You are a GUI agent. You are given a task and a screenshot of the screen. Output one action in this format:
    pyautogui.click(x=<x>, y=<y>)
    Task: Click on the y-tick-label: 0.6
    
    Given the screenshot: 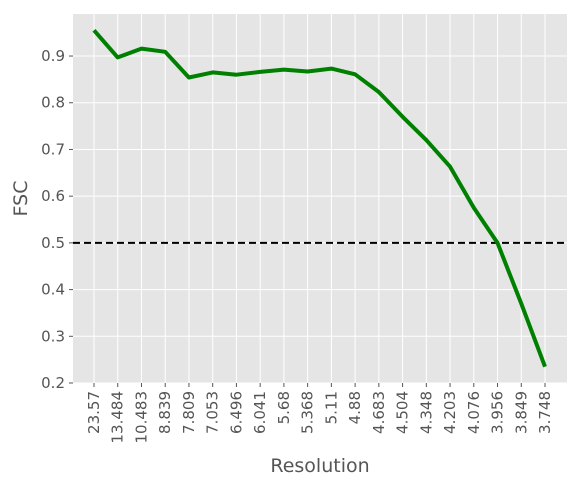 What is the action you would take?
    pyautogui.click(x=53, y=196)
    